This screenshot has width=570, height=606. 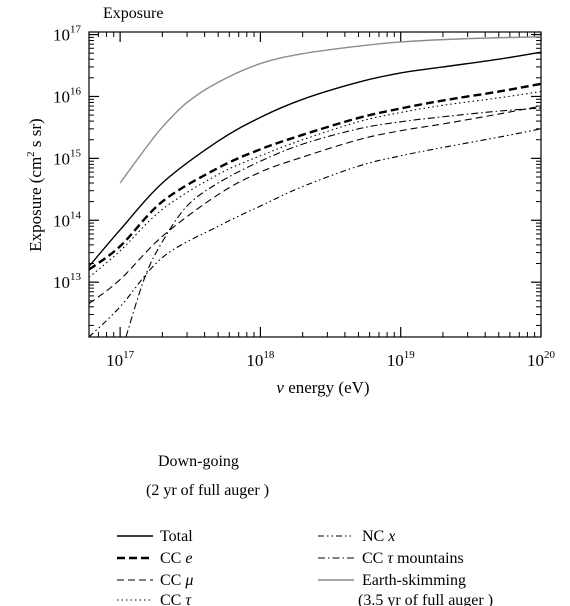 What do you see at coordinates (67, 219) in the screenshot?
I see `y-tick-label: 1014` at bounding box center [67, 219].